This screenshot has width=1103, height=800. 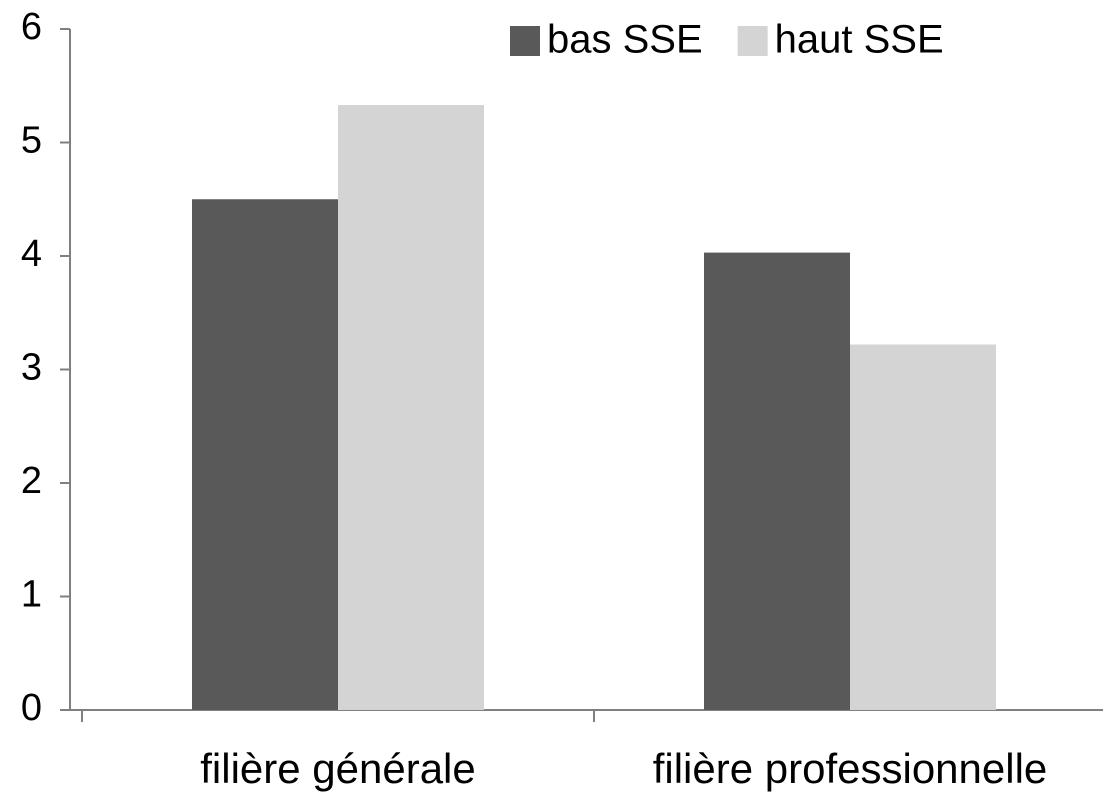 I want to click on legend-label: haut SSE, so click(x=859, y=40).